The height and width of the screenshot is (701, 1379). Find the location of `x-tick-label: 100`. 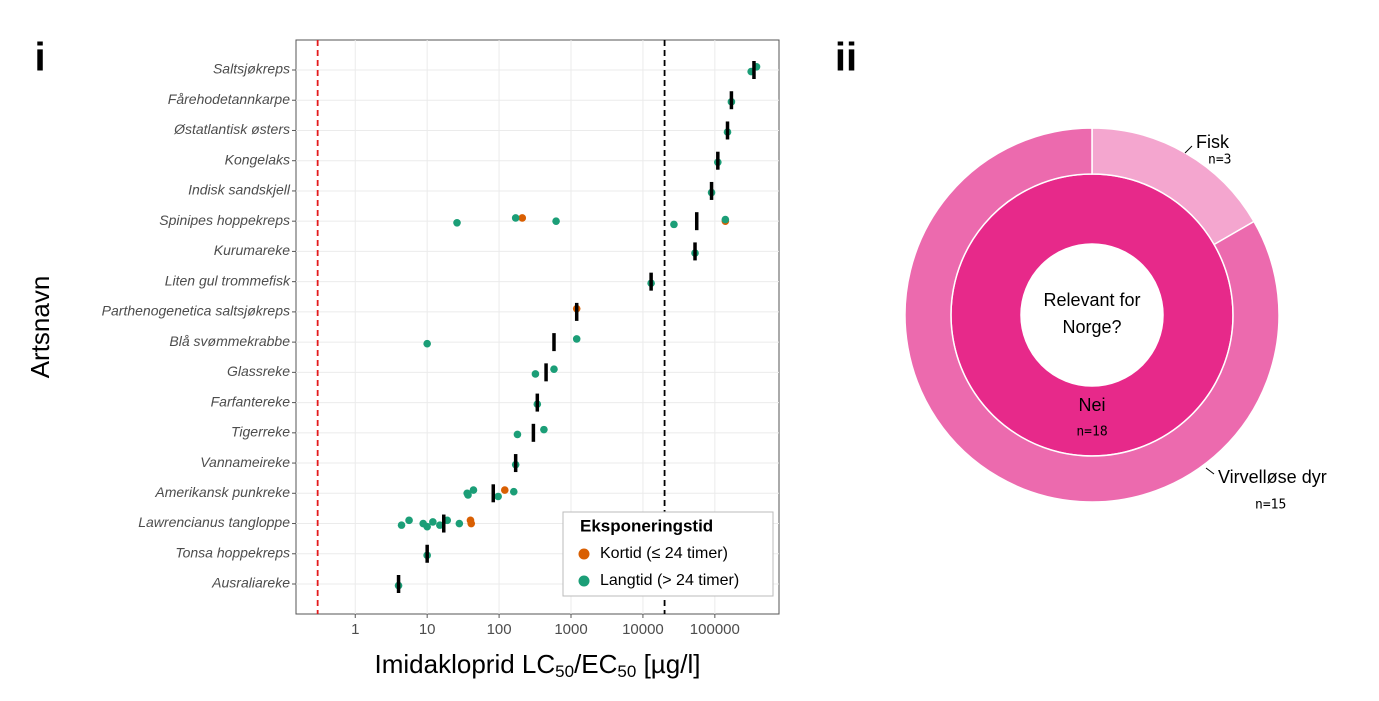

x-tick-label: 100 is located at coordinates (499, 629).